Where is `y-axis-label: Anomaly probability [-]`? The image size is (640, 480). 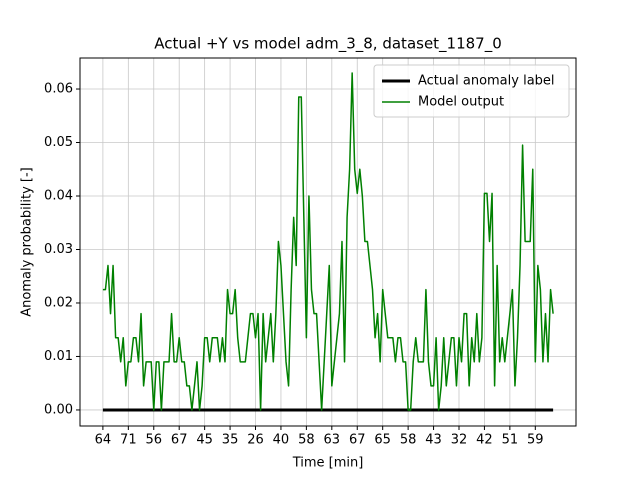 y-axis-label: Anomaly probability [-] is located at coordinates (27, 241).